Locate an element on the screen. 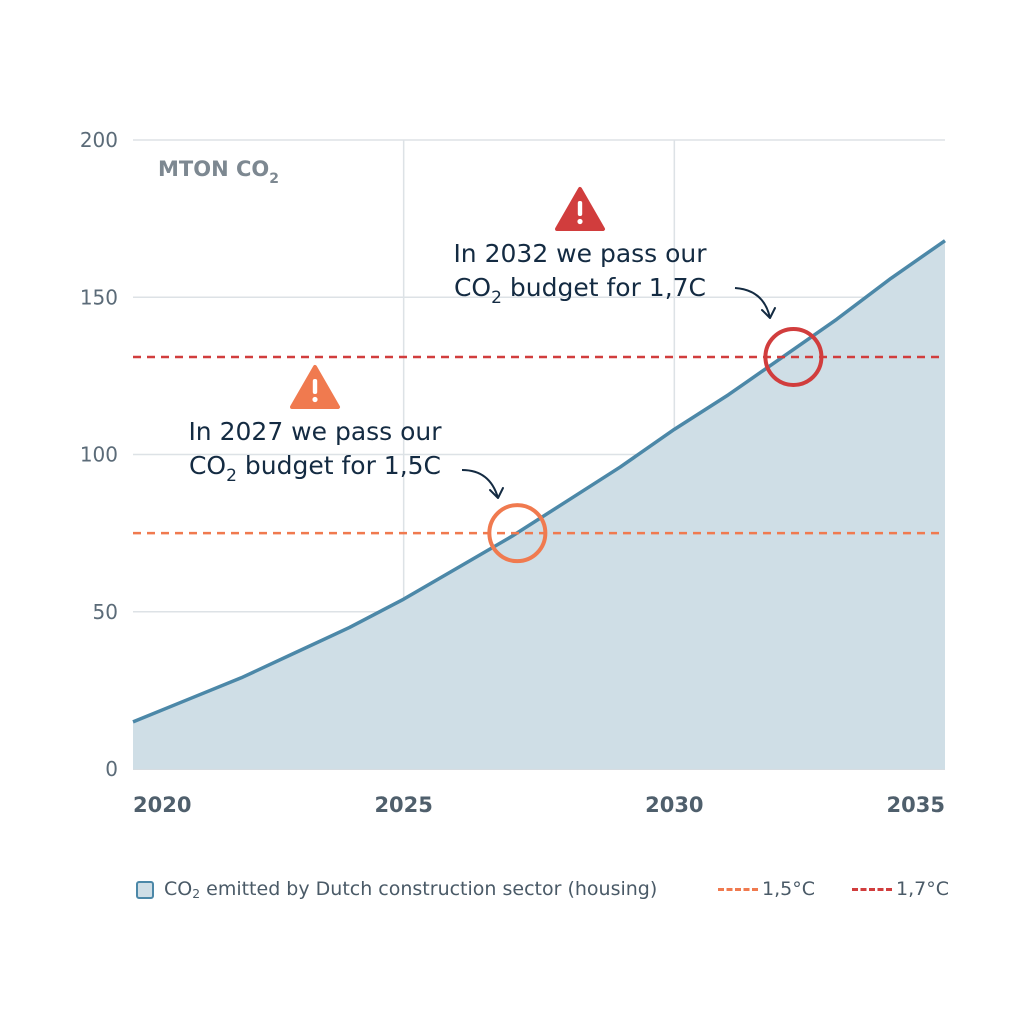  orange-dash-icon is located at coordinates (738, 889).